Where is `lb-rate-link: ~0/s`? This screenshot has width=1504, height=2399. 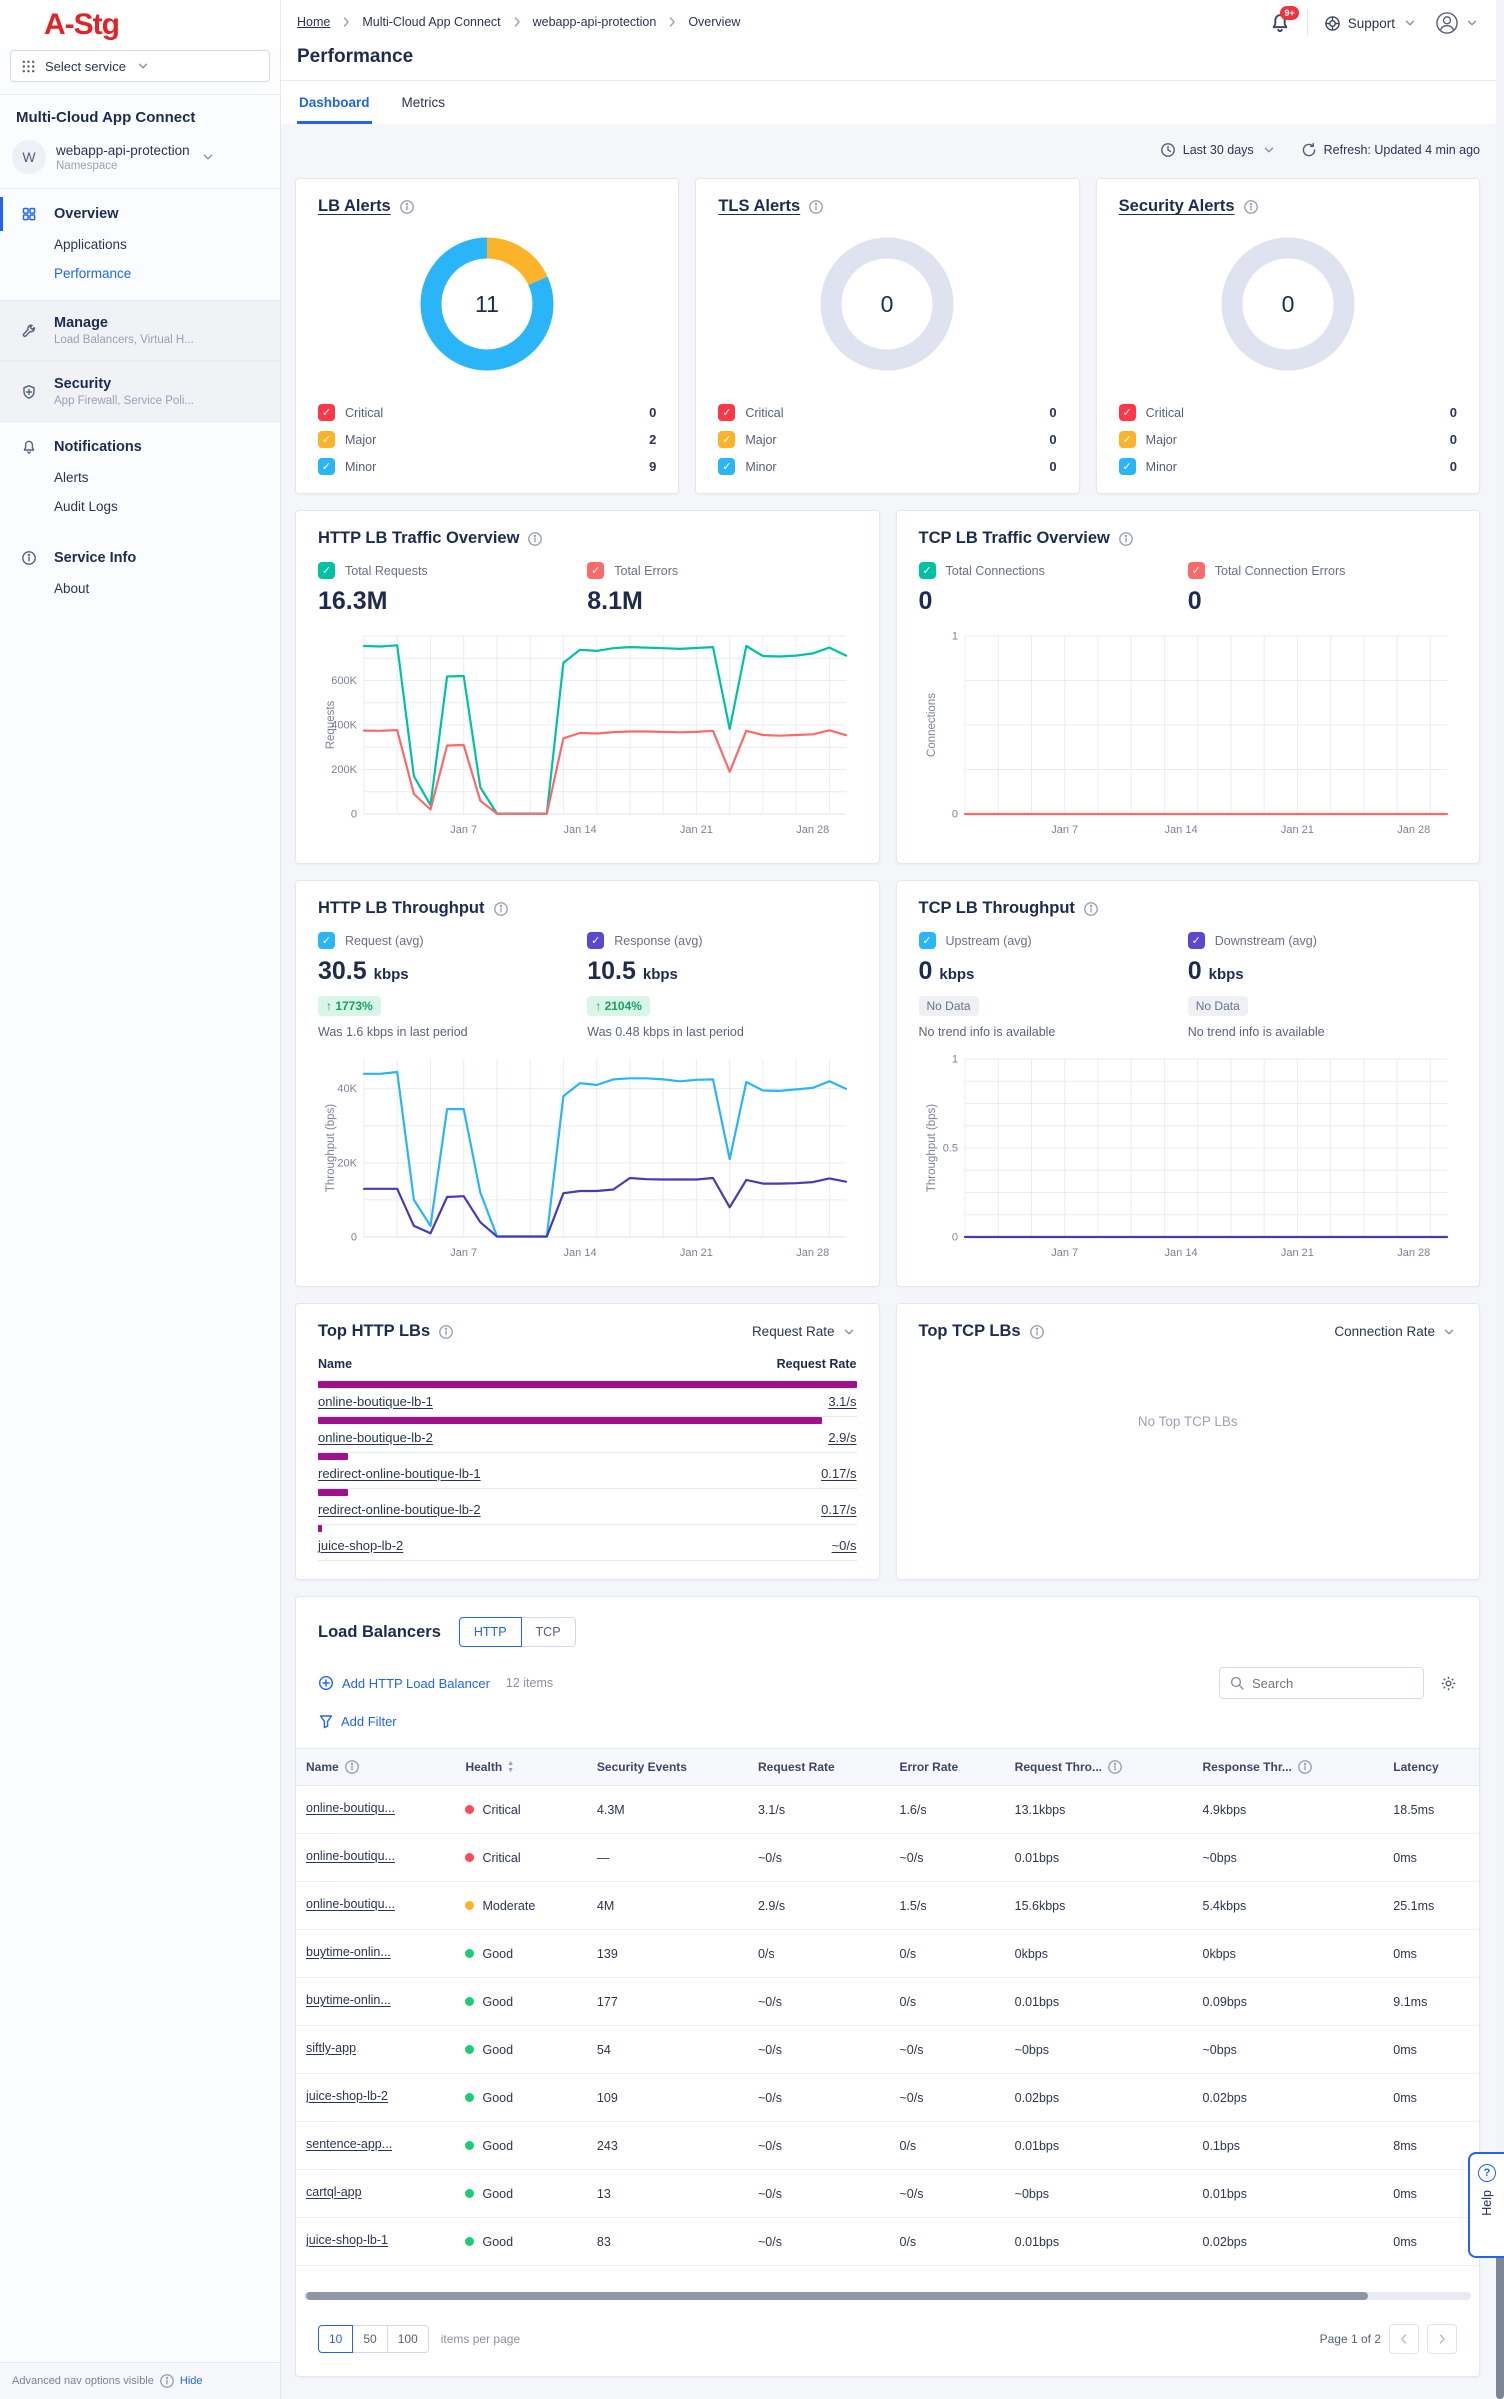
lb-rate-link: ~0/s is located at coordinates (844, 1545).